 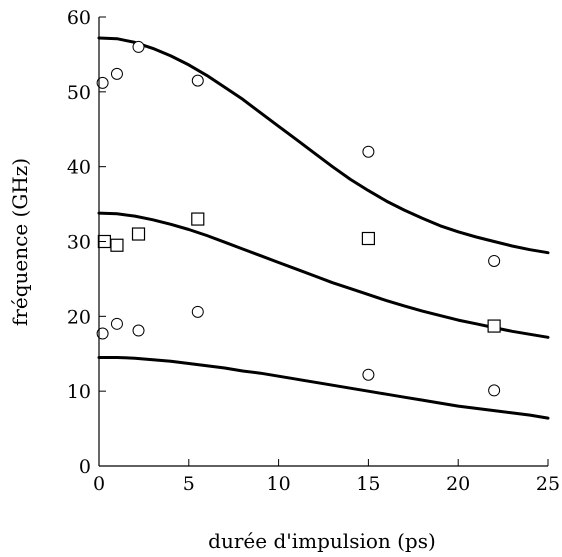 I want to click on x-tick-label: 25, so click(x=548, y=484).